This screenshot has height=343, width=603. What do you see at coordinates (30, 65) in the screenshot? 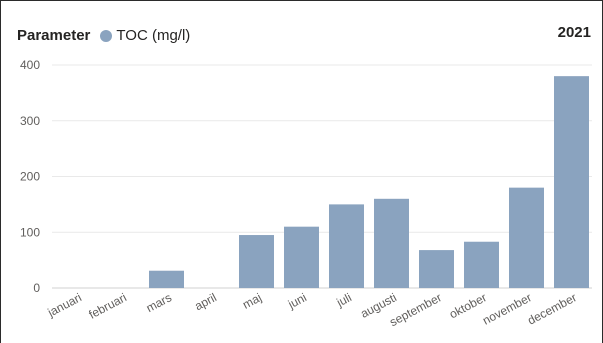
I see `y-tick-label: 400` at bounding box center [30, 65].